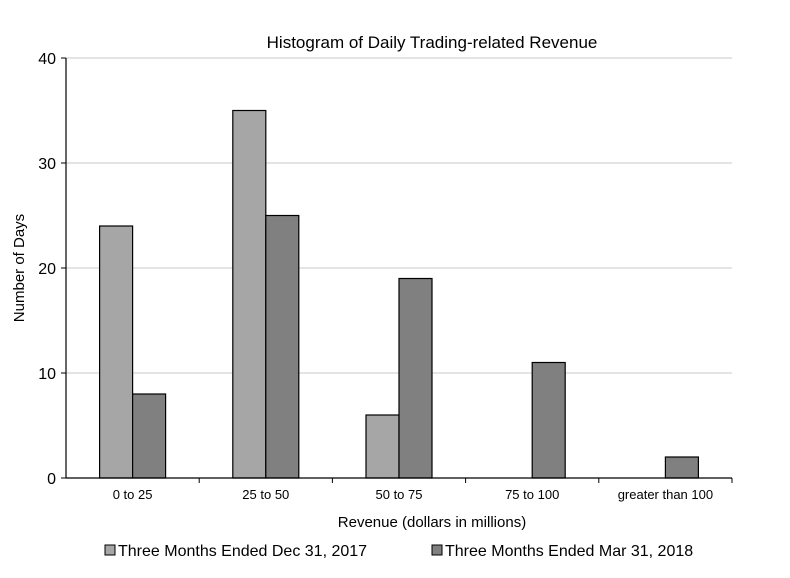 The image size is (790, 578). What do you see at coordinates (19, 268) in the screenshot?
I see `y-axis-label: Number of Days` at bounding box center [19, 268].